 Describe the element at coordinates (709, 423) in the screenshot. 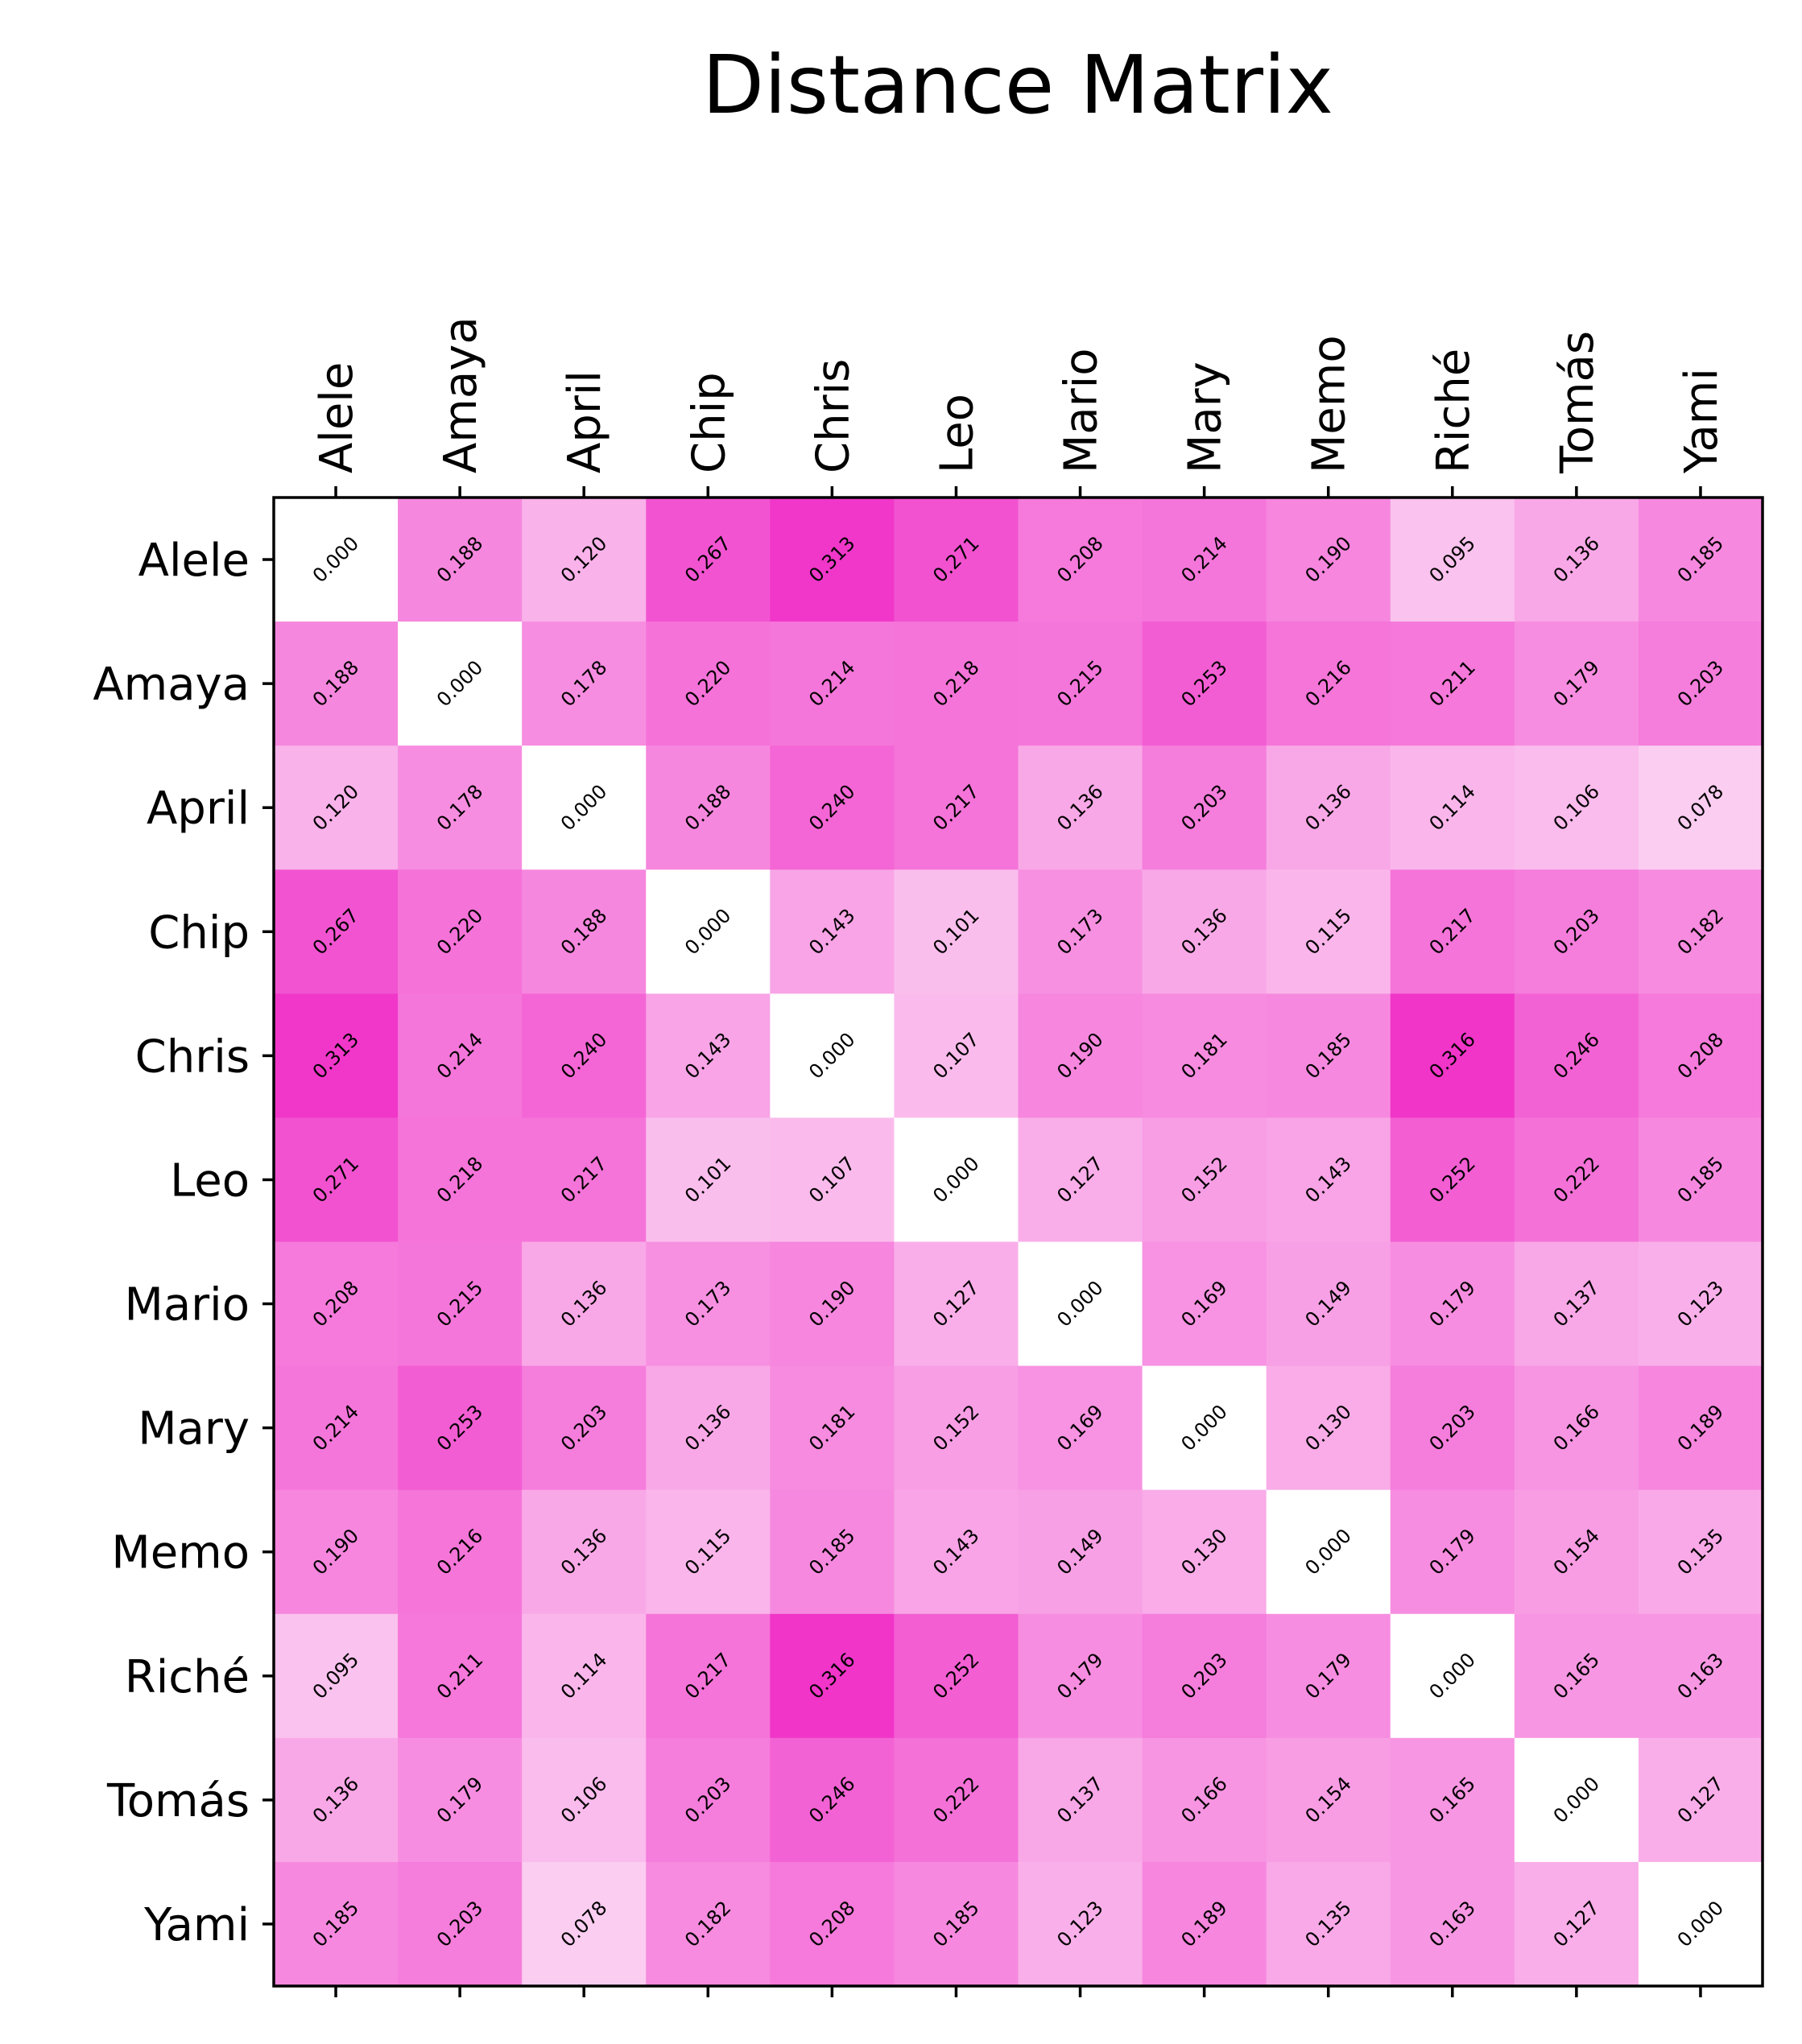

I see `x-tick-label: Chip` at that location.